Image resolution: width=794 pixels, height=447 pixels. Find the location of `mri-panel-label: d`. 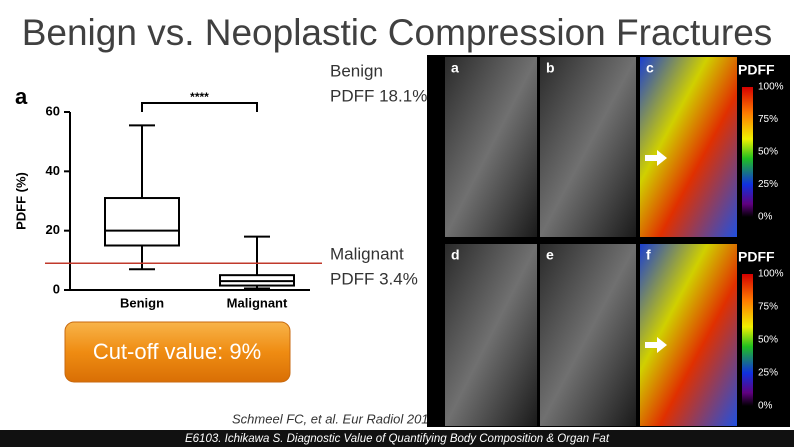

mri-panel-label: d is located at coordinates (455, 255).